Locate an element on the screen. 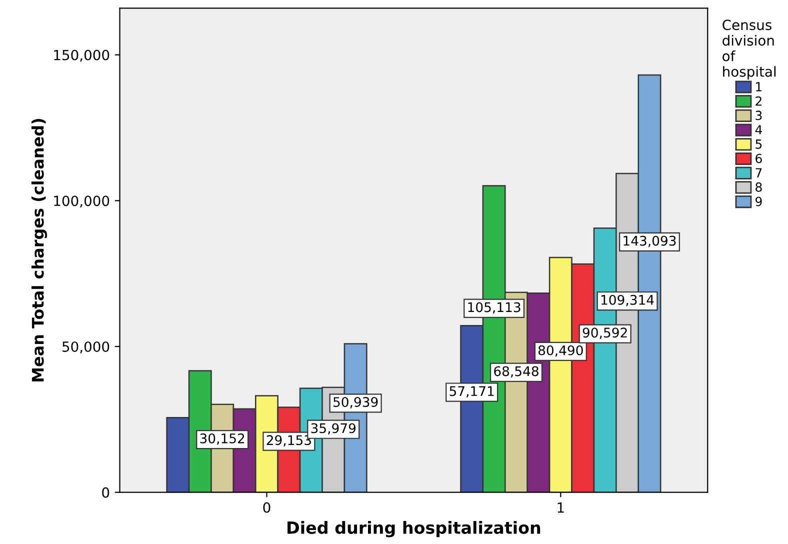 The height and width of the screenshot is (544, 788). data-label: 57,171 is located at coordinates (472, 392).